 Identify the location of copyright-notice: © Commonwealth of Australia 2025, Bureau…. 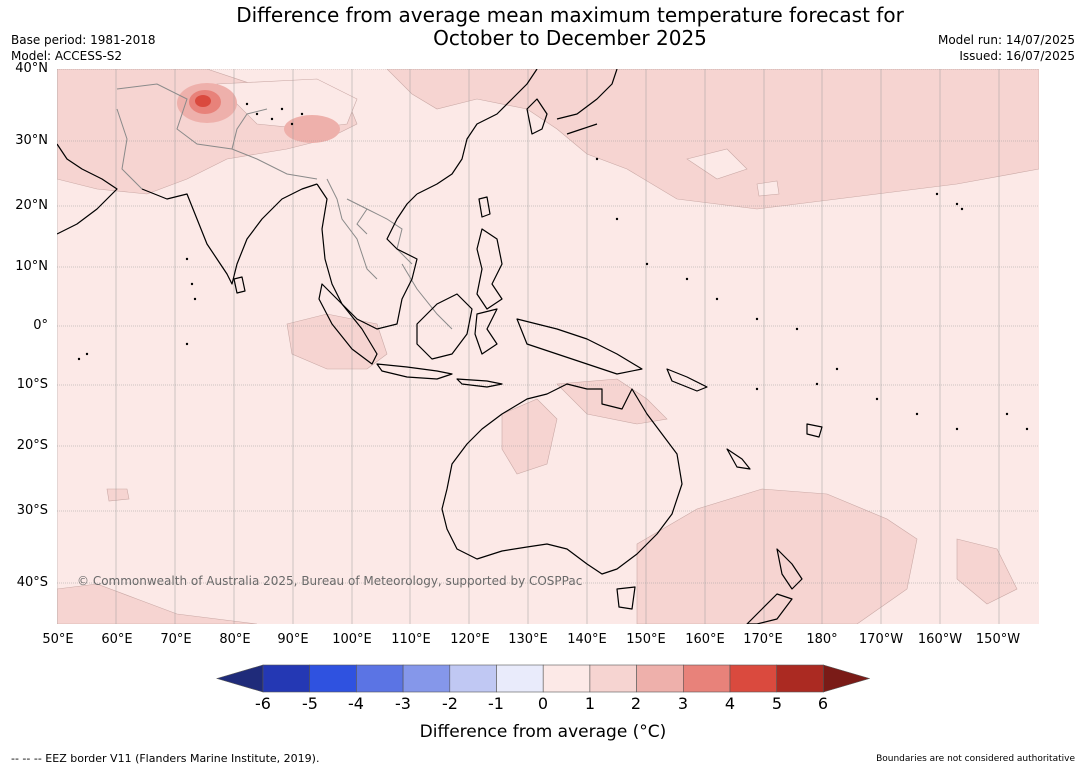
(330, 581).